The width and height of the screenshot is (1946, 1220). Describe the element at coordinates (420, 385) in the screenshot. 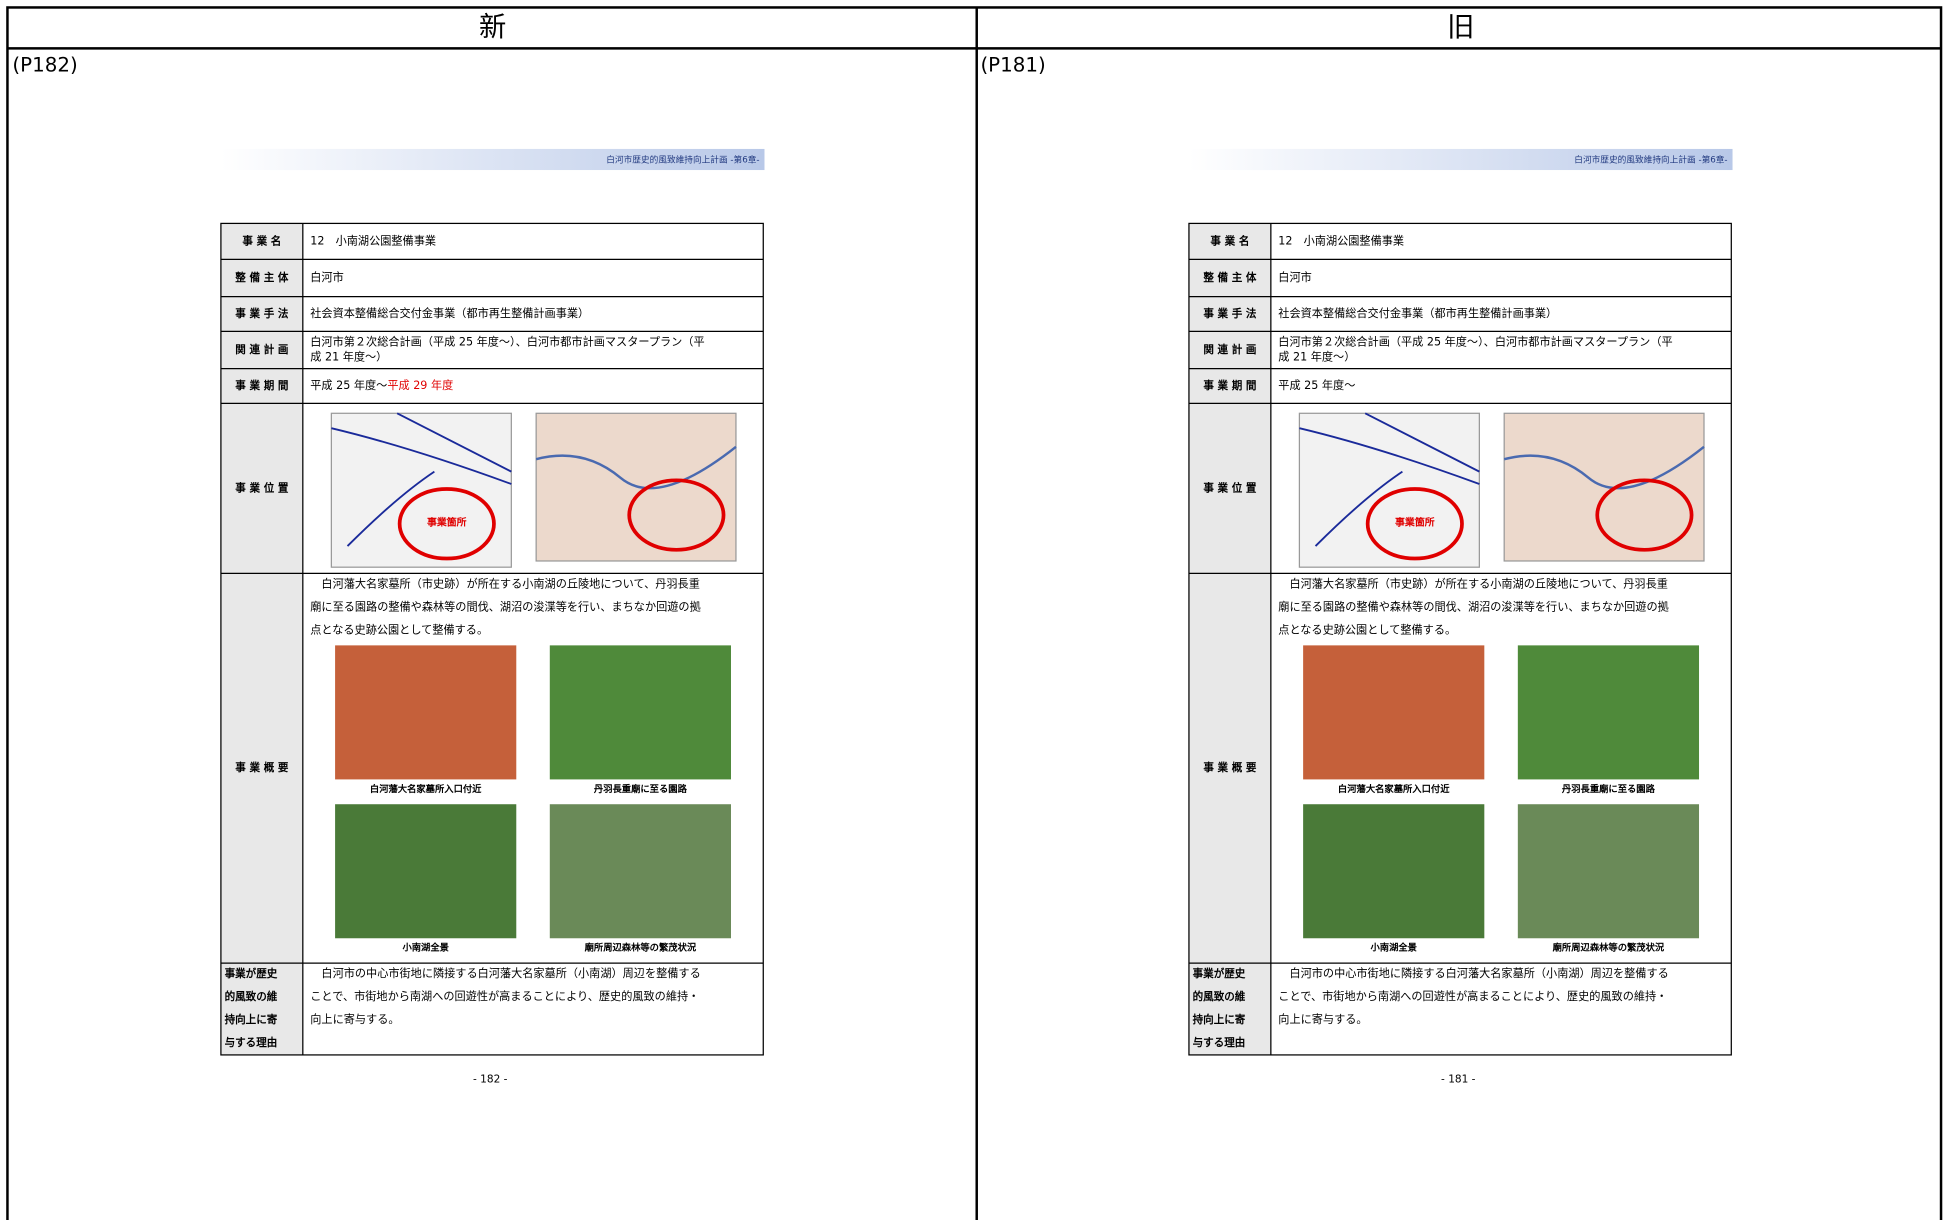

I see `row-value-added: 平成 29 年度` at that location.